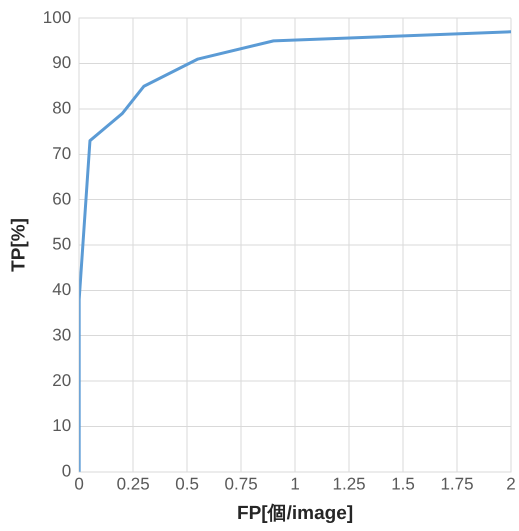 Image resolution: width=519 pixels, height=531 pixels. What do you see at coordinates (19, 245) in the screenshot?
I see `y-axis-title: TP[%]` at bounding box center [19, 245].